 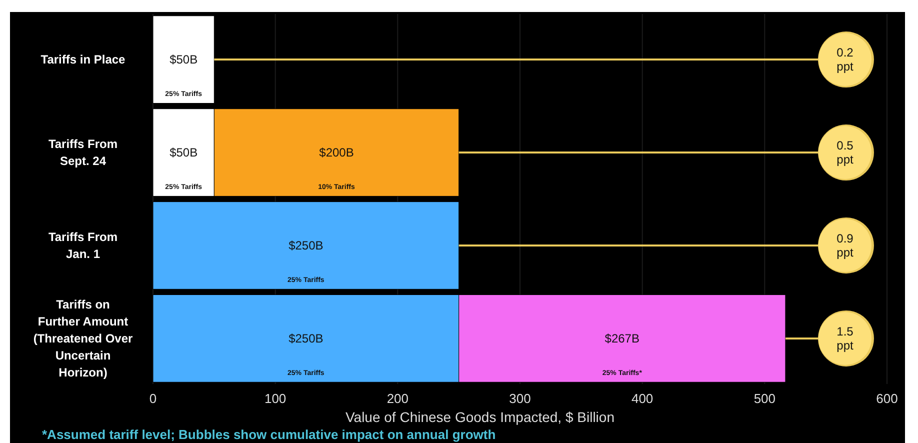 What do you see at coordinates (642, 398) in the screenshot?
I see `x-tick-label: 400` at bounding box center [642, 398].